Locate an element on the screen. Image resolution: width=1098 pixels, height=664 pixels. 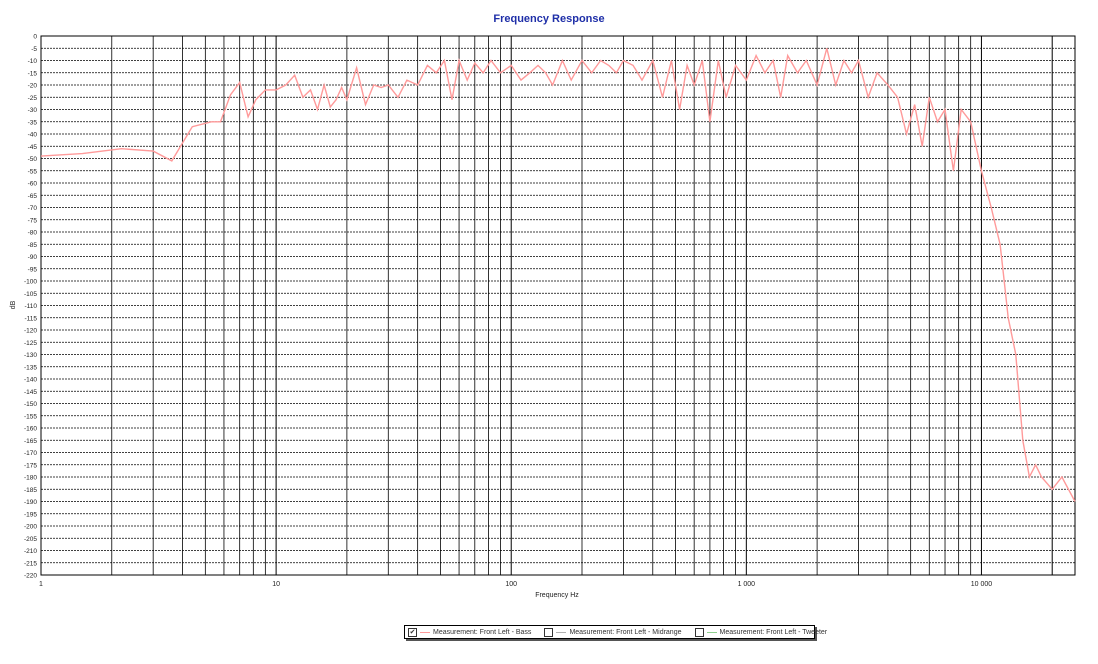
y-tick-label: -50 is located at coordinates (33, 159).